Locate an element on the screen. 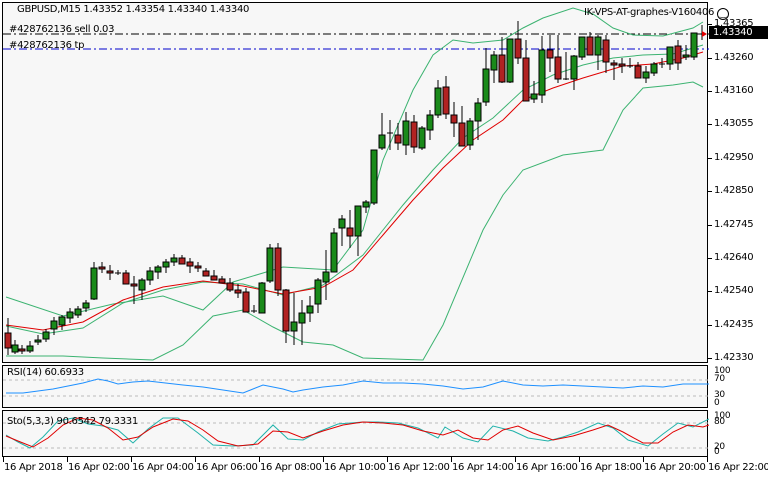 This screenshot has height=480, width=768. smiley-icon: ‿ is located at coordinates (723, 14).